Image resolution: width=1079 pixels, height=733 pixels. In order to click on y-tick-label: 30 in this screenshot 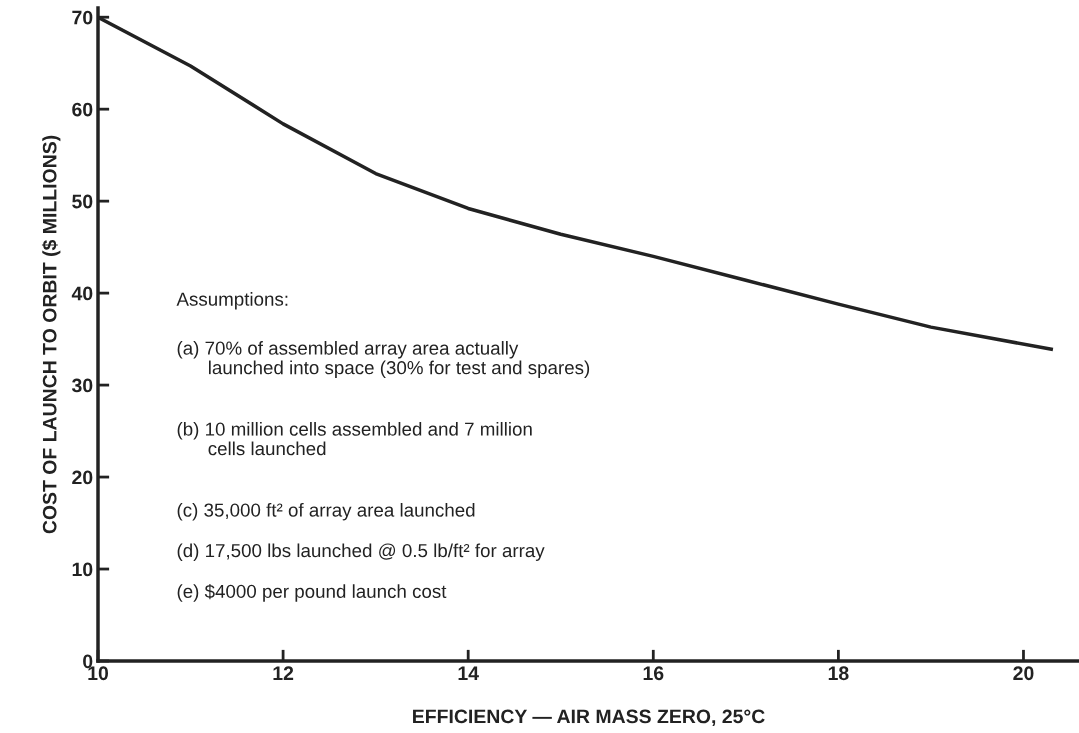, I will do `click(82, 385)`.